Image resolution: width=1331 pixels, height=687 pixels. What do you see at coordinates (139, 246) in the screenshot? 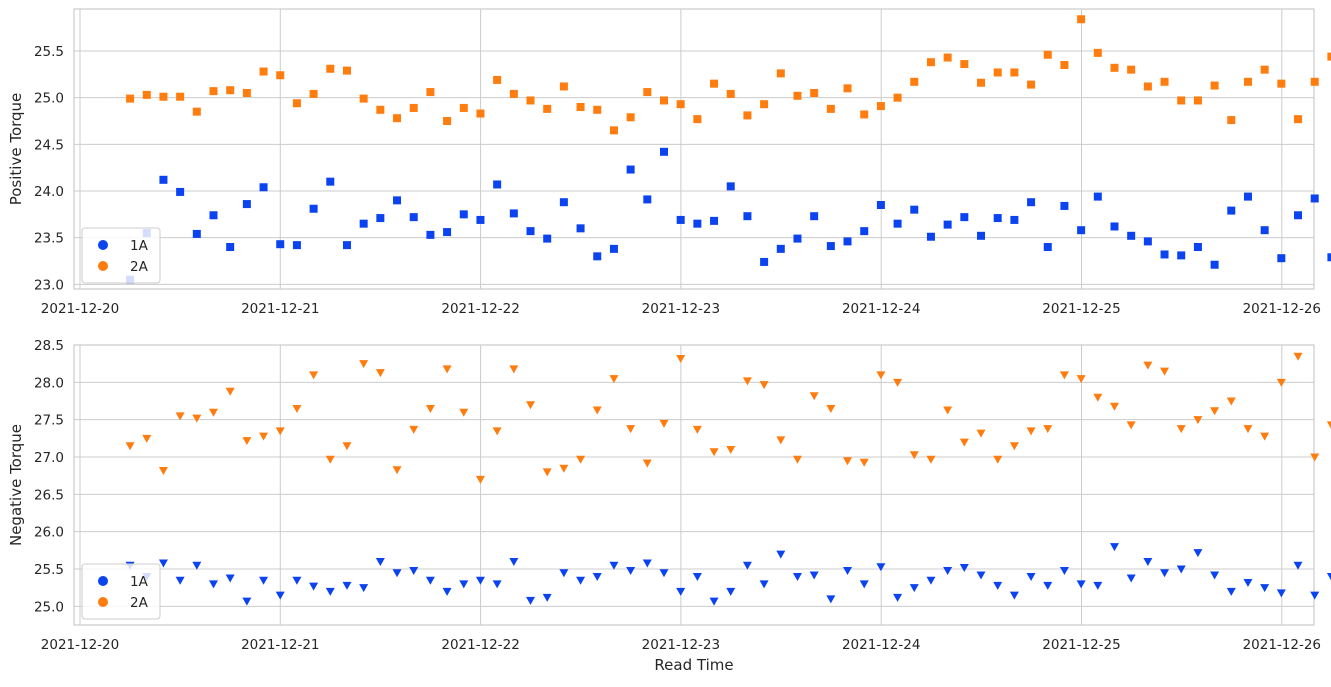
I see `positive-legend-label-1a: 1A` at bounding box center [139, 246].